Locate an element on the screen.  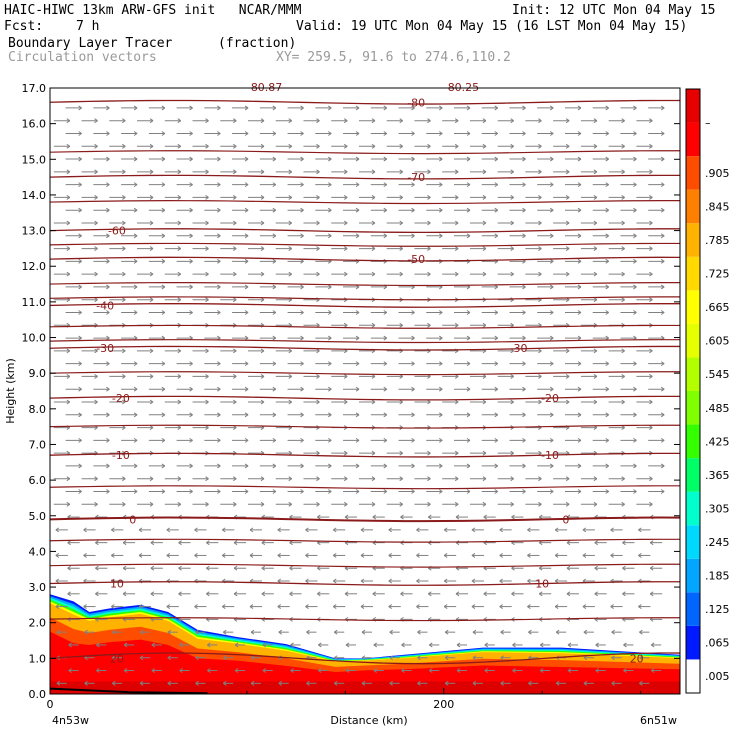
y-tick-label: 3.0 is located at coordinates (38, 587).